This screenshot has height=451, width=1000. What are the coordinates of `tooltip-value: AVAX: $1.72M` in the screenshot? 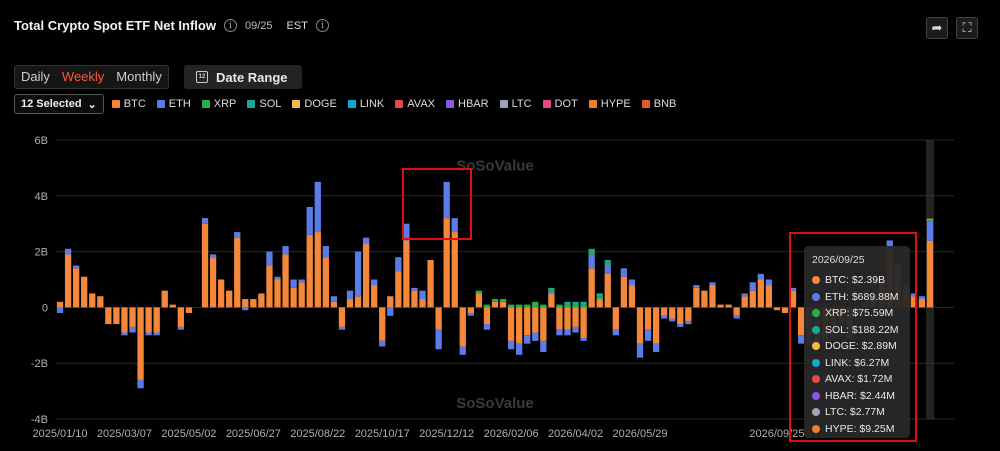 It's located at (859, 379).